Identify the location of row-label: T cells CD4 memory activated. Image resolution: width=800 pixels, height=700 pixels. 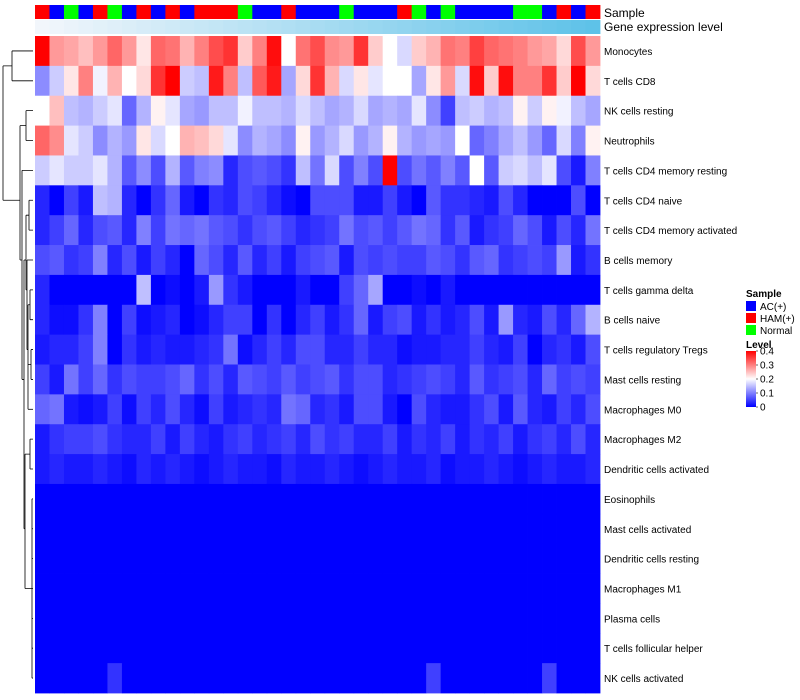
(670, 231).